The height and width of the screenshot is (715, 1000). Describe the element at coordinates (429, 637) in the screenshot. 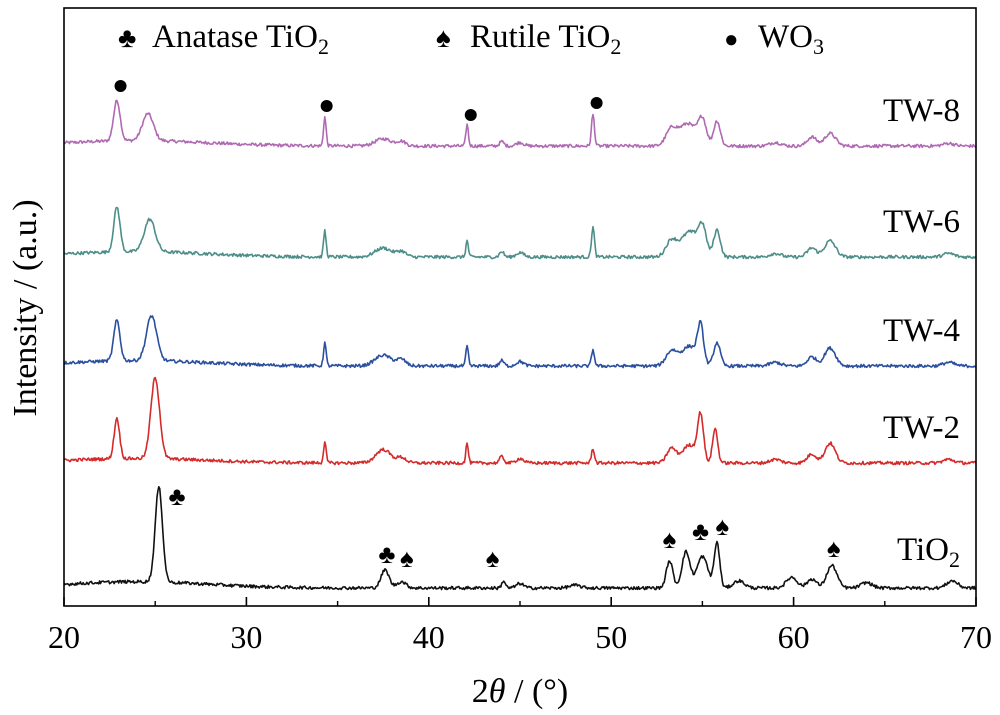

I see `x-tick-label: 40` at that location.